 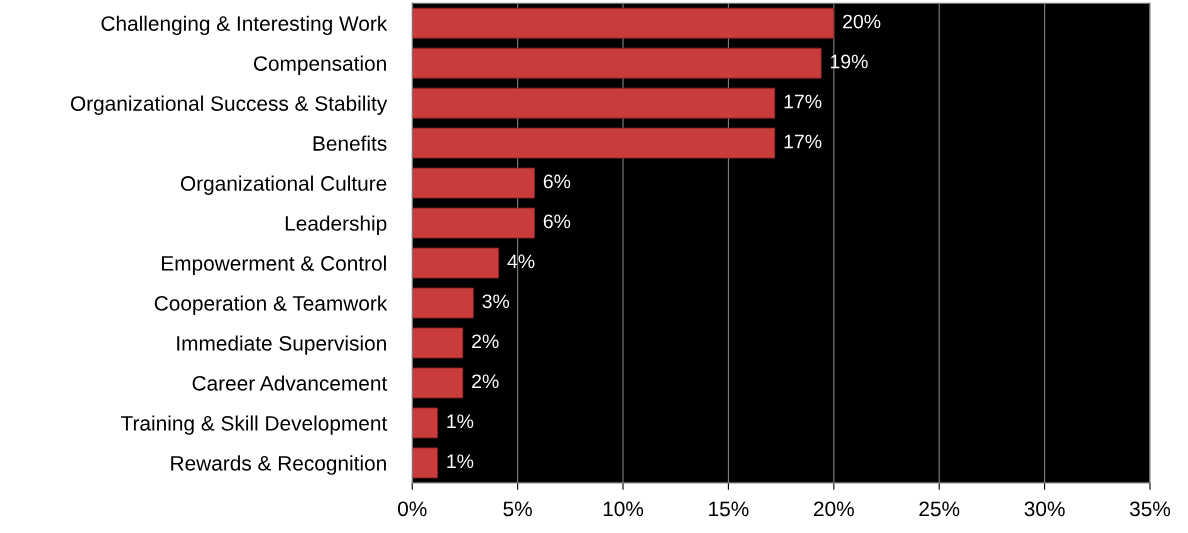 I want to click on y-tick-label: Cooperation & Teamwork, so click(x=271, y=305).